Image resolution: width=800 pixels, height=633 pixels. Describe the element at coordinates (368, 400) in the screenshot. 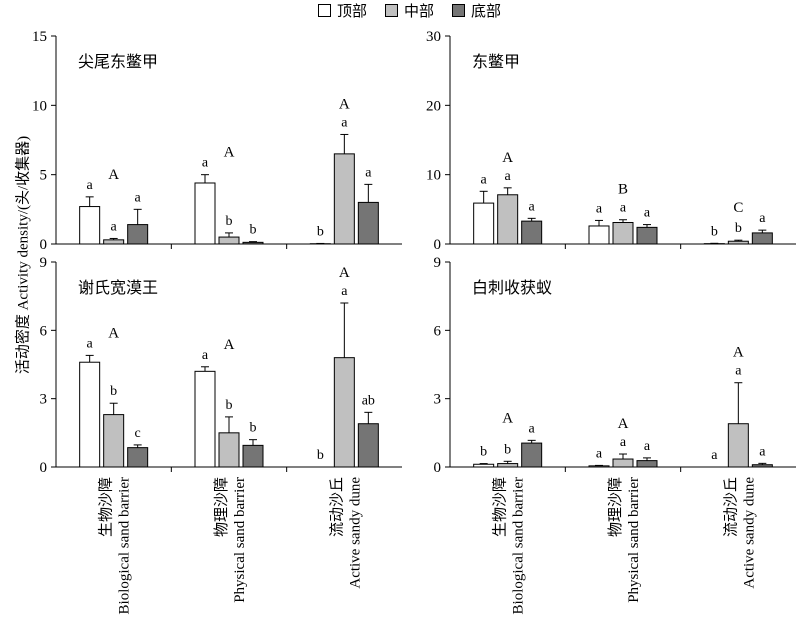

I see `panel-3-significance-letter: ab` at that location.